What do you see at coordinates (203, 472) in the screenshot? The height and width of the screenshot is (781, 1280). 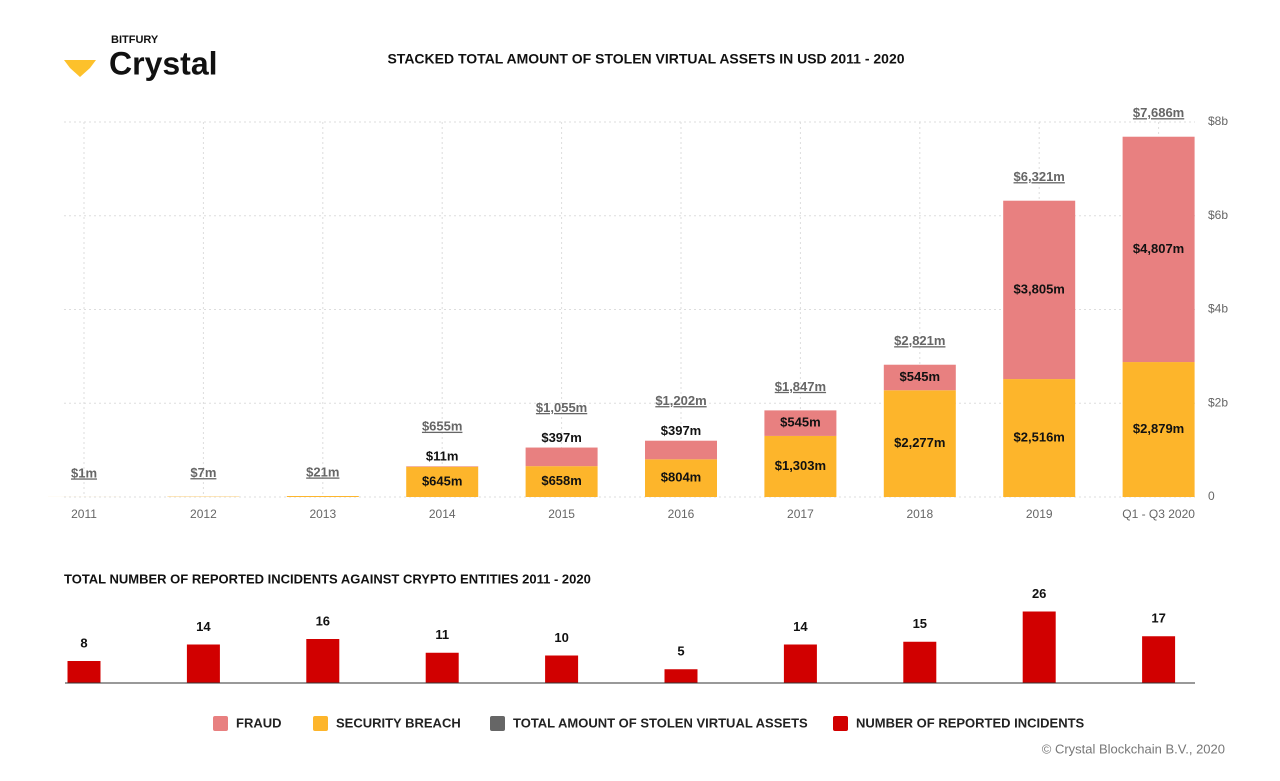 I see `total-label: $7m` at bounding box center [203, 472].